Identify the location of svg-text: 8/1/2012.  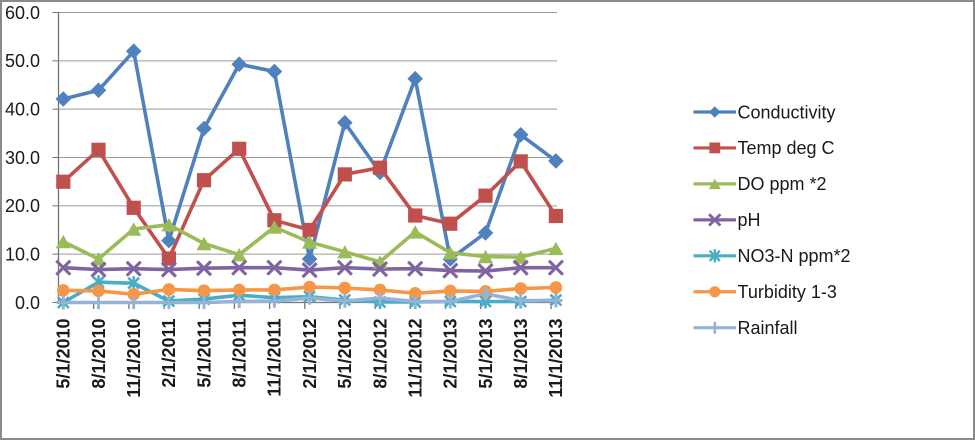
(380, 354).